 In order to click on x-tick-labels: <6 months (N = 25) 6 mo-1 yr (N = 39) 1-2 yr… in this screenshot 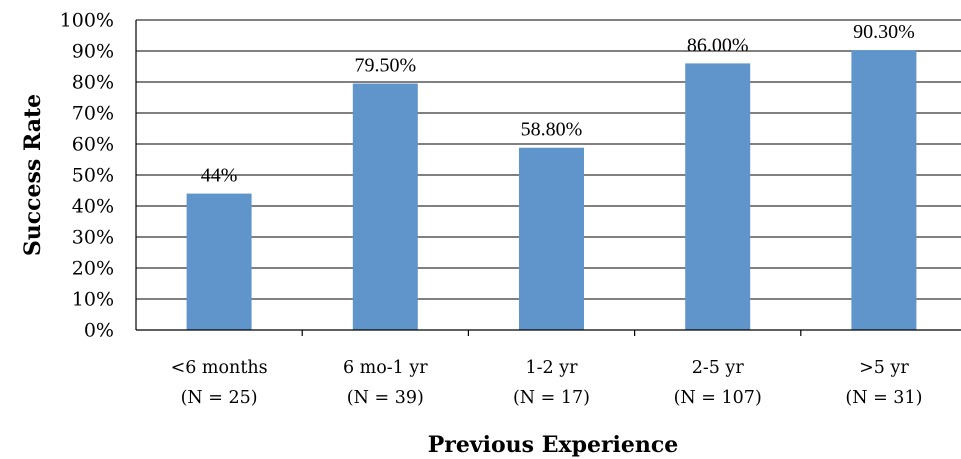, I will do `click(546, 369)`.